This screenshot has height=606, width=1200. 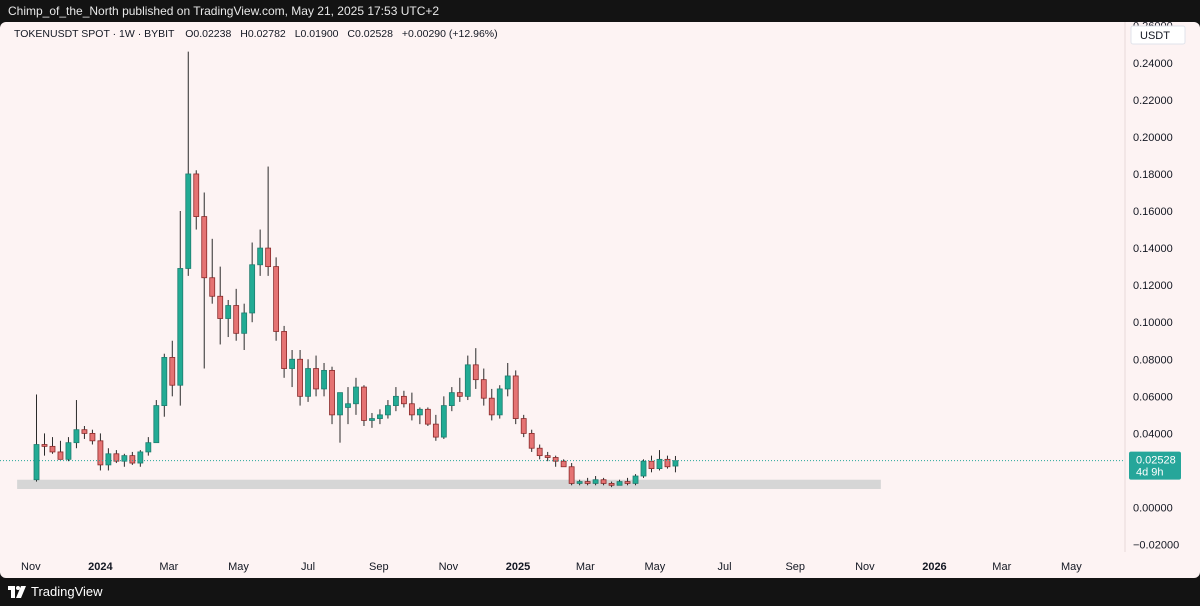 What do you see at coordinates (1153, 397) in the screenshot?
I see `price-tick-label: 0.06000` at bounding box center [1153, 397].